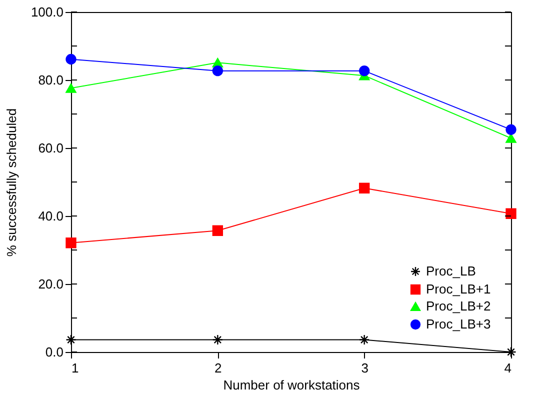  I want to click on legend-label: Proc_LB+1, so click(458, 289).